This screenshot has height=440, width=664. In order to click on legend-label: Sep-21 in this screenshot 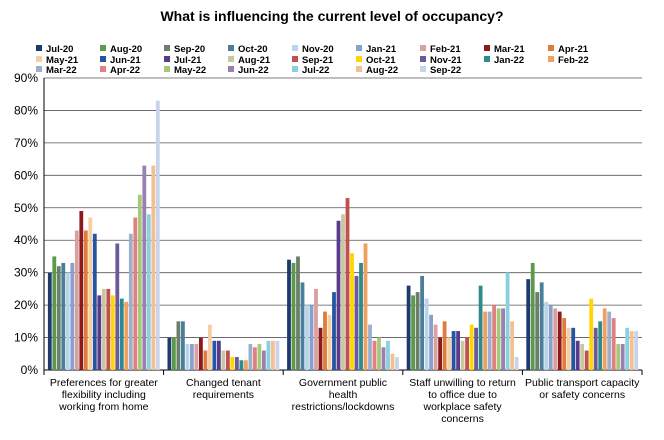, I will do `click(318, 60)`.